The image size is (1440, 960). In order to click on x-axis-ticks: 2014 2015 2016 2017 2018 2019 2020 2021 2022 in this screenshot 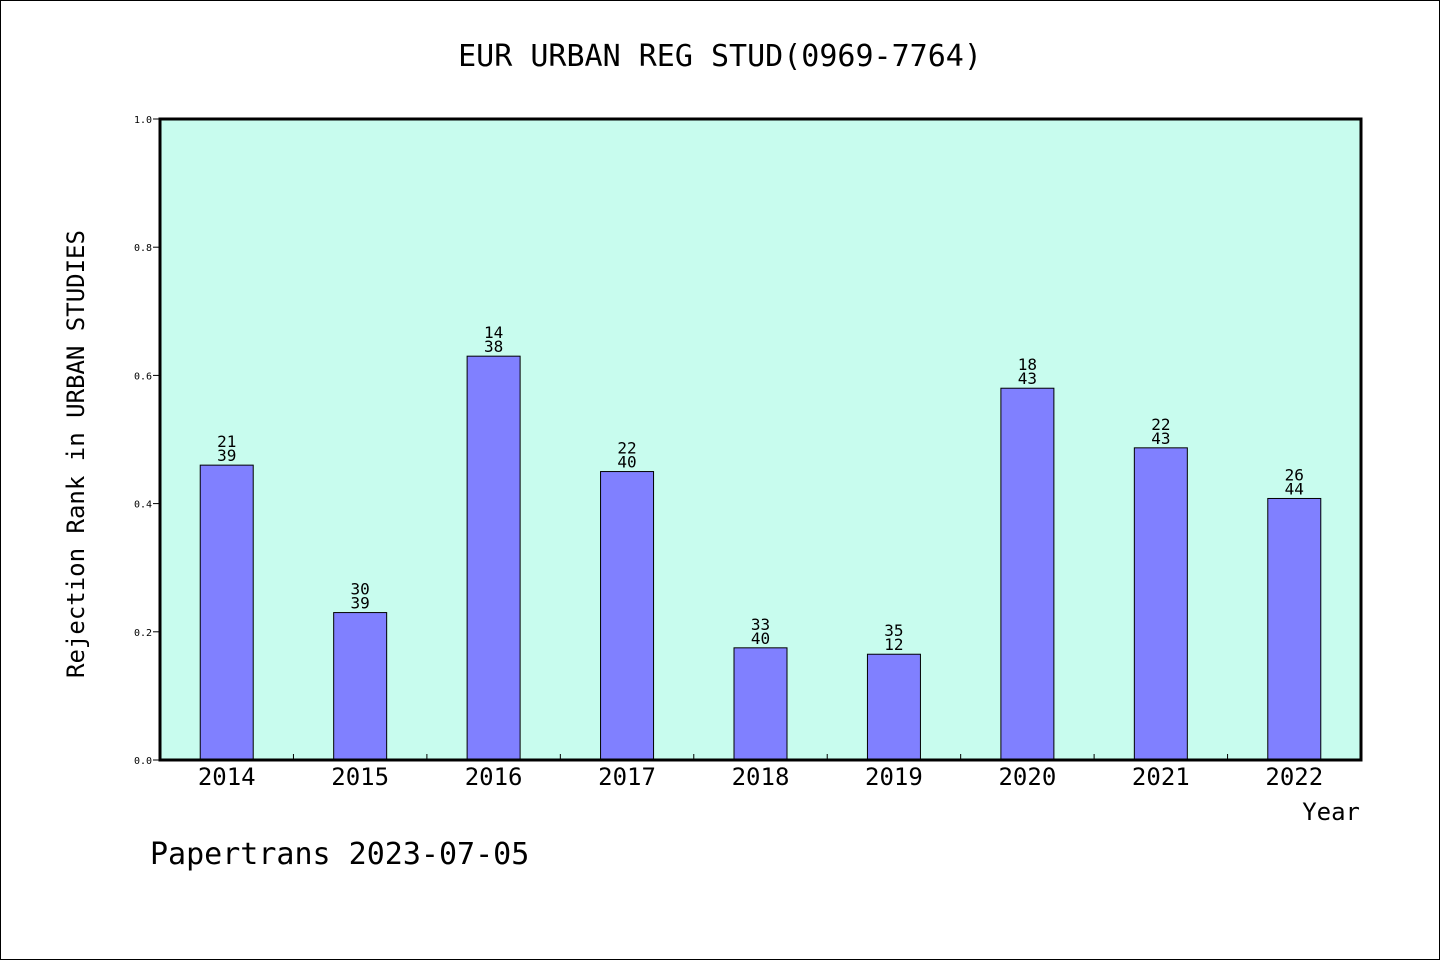, I will do `click(760, 772)`.